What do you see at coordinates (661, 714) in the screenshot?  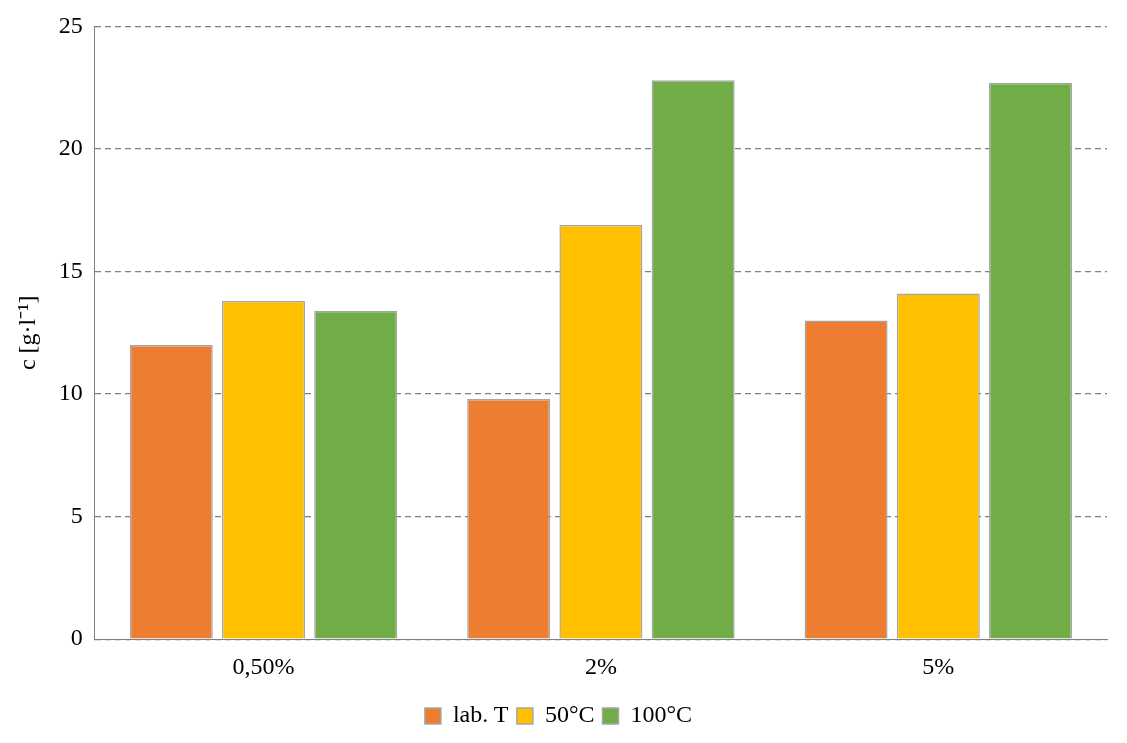 I see `legend-label: 100°C` at bounding box center [661, 714].